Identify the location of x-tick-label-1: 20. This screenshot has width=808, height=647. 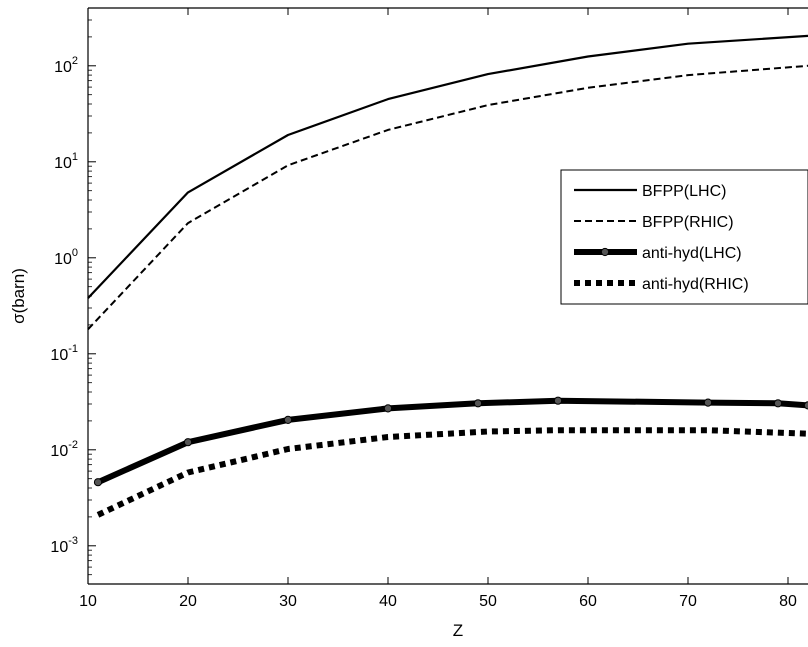
(188, 601).